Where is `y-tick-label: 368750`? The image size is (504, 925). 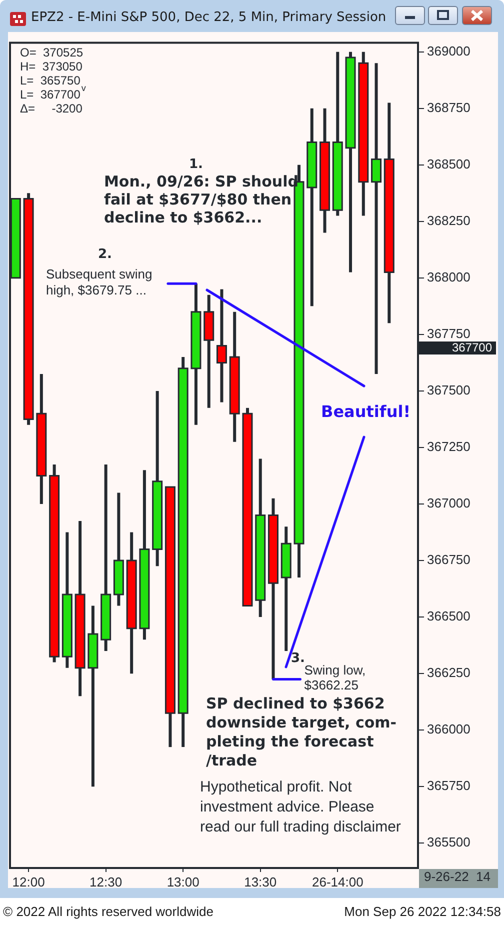 y-tick-label: 368750 is located at coordinates (448, 107).